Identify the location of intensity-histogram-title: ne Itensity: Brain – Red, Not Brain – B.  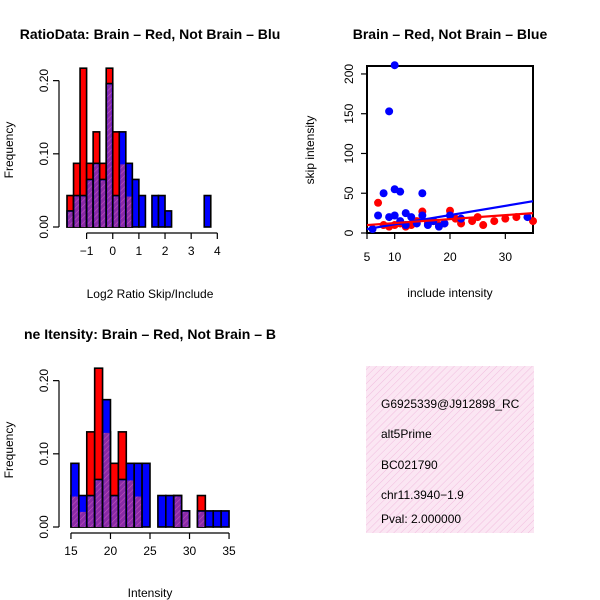
(150, 334).